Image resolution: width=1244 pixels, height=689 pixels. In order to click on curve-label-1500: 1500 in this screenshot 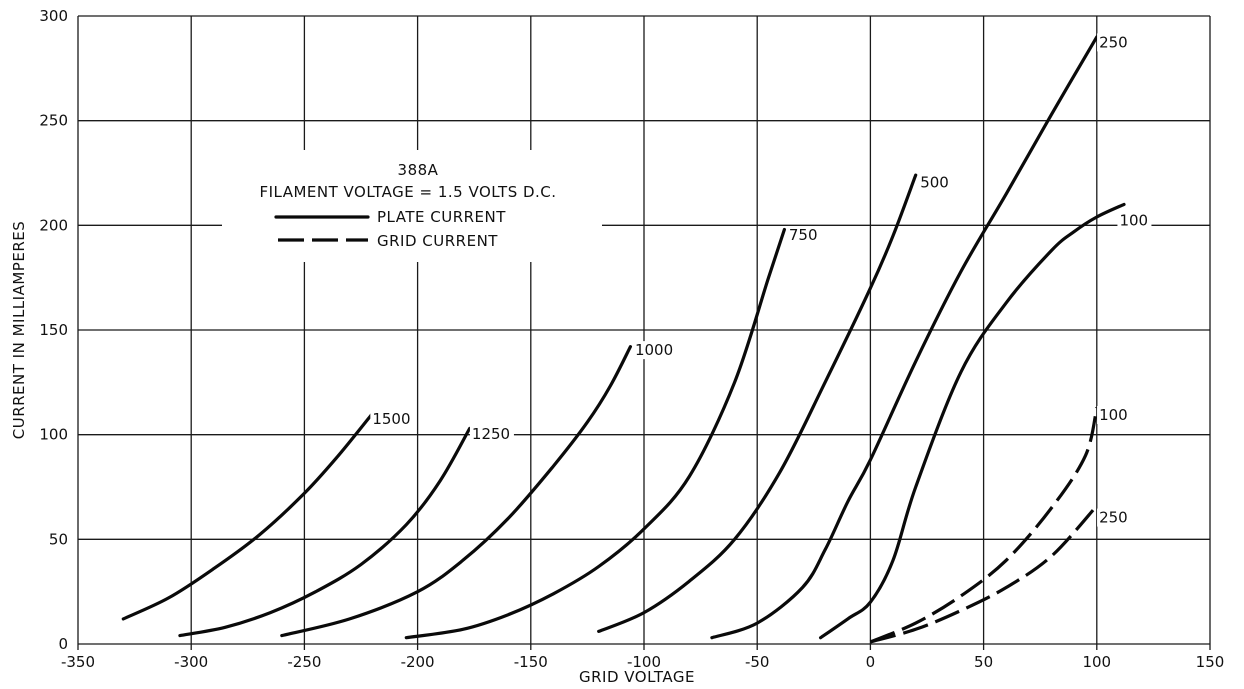, I will do `click(391, 419)`.